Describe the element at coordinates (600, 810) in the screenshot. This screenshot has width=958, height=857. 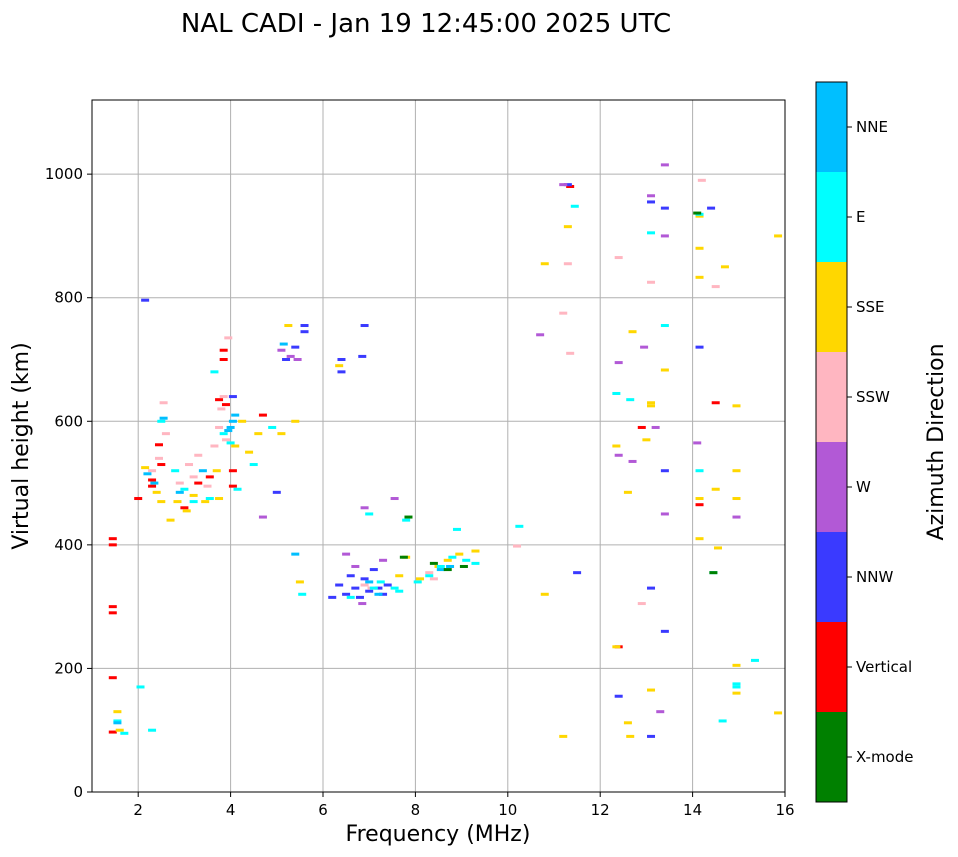
I see `x-tick-label: 12` at that location.